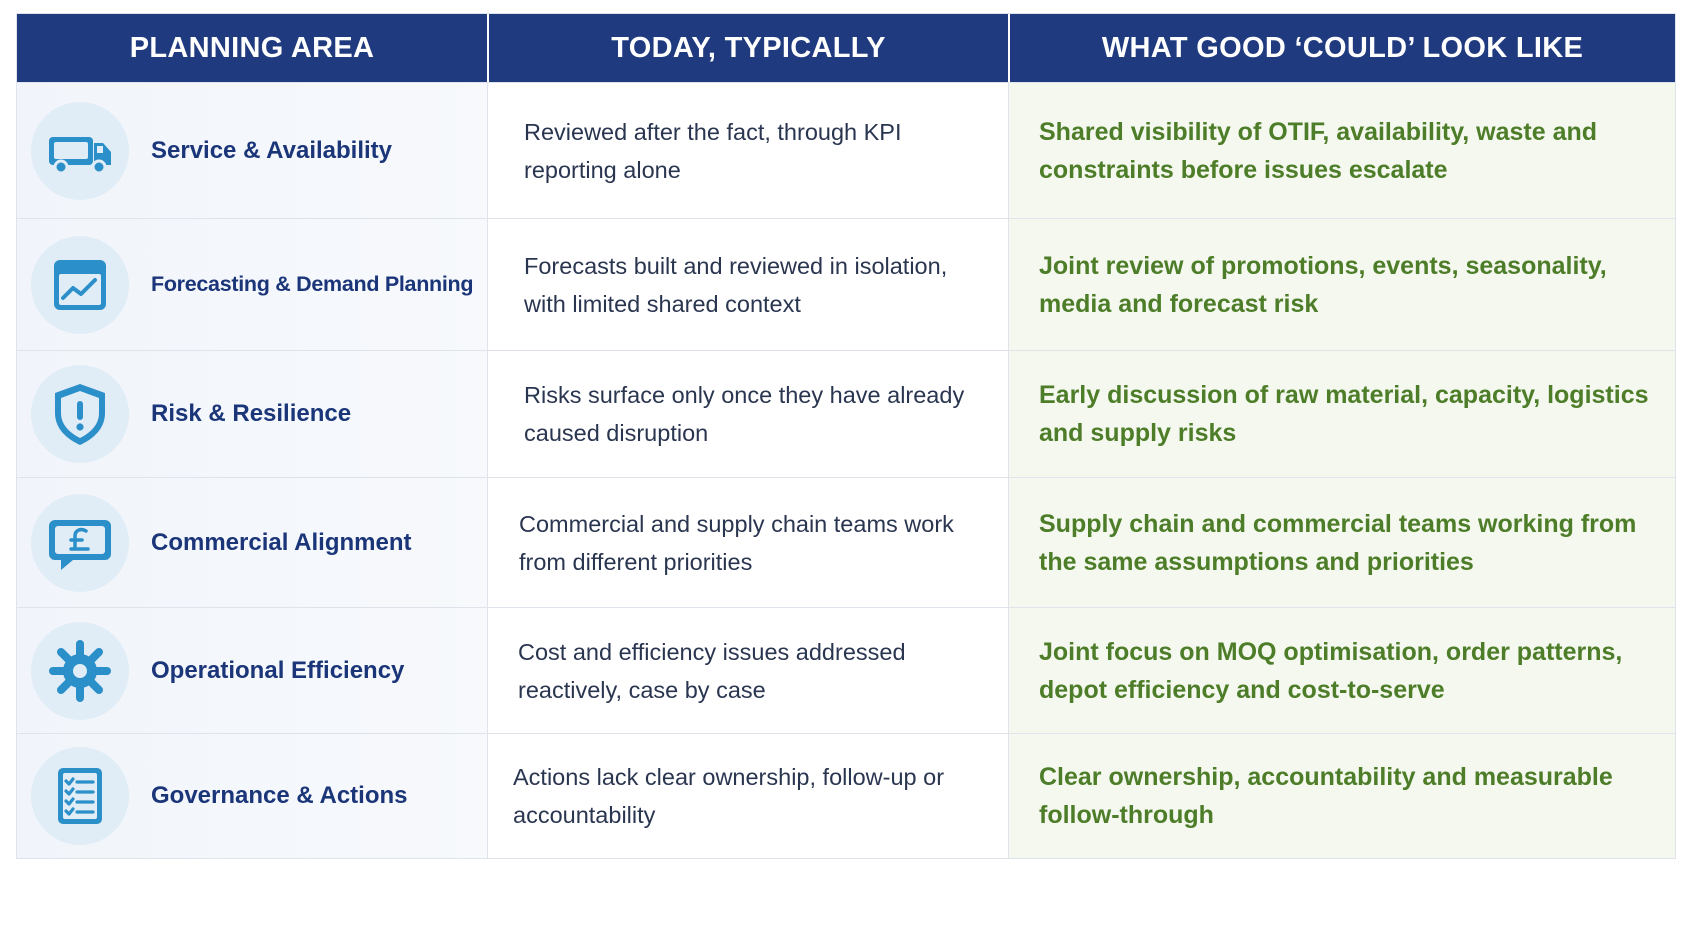 Image resolution: width=1694 pixels, height=928 pixels. I want to click on header-planning-area: PLANNING AREA, so click(252, 47).